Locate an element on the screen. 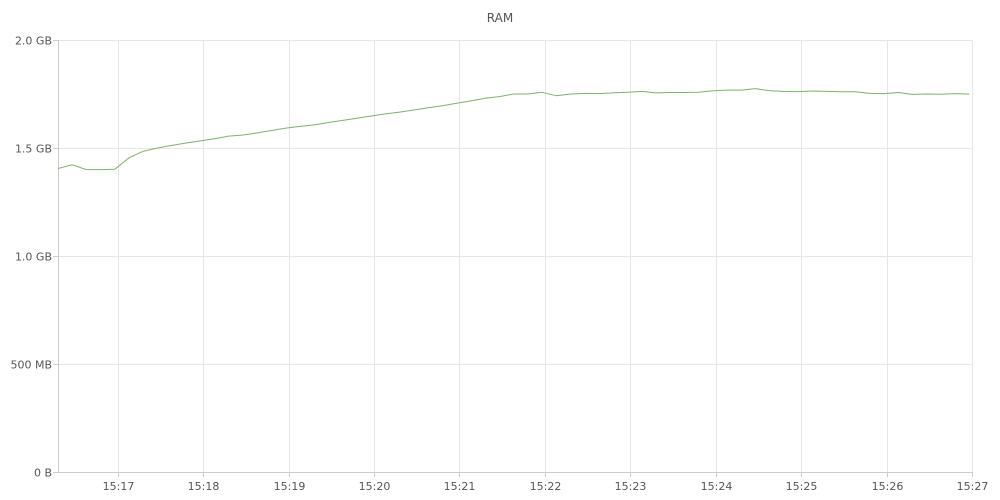 Image resolution: width=1000 pixels, height=500 pixels. y-tick-label: 0 B is located at coordinates (43, 473).